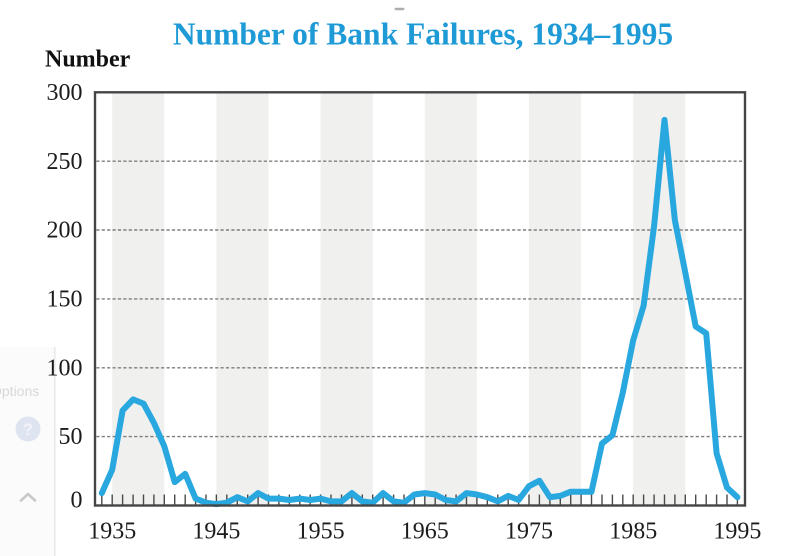  Describe the element at coordinates (65, 93) in the screenshot. I see `svg-text: 300` at that location.